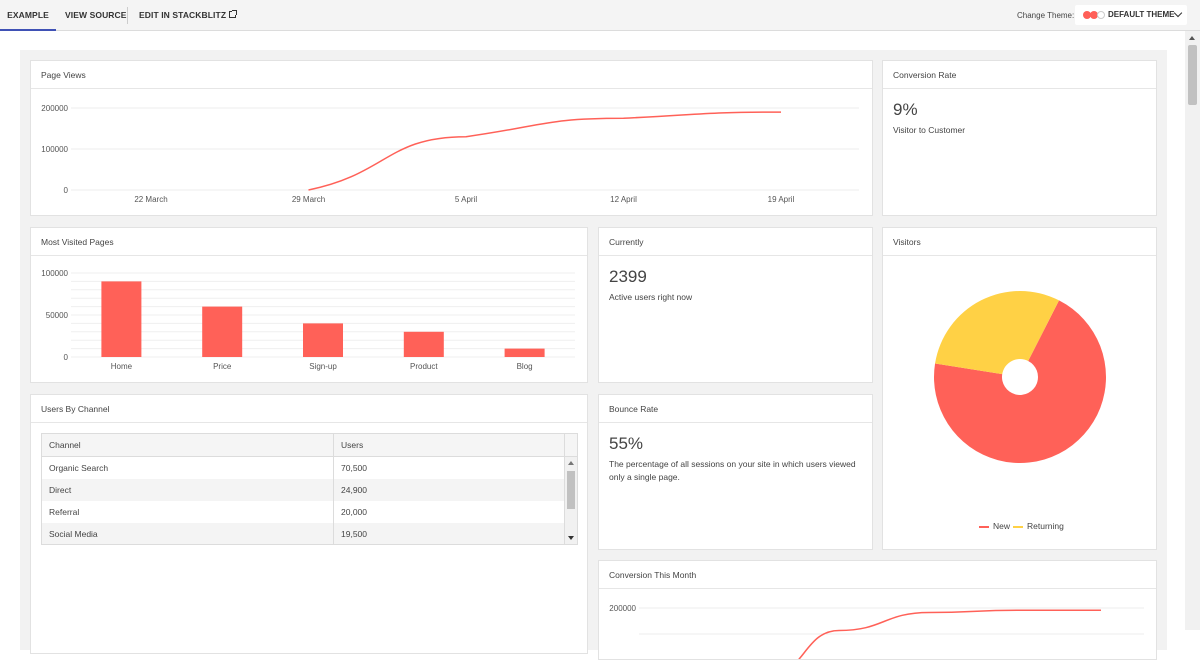  I want to click on most-visited-chart: 0 50000 100000 Home Price Sign-up Product Blog, so click(308, 320).